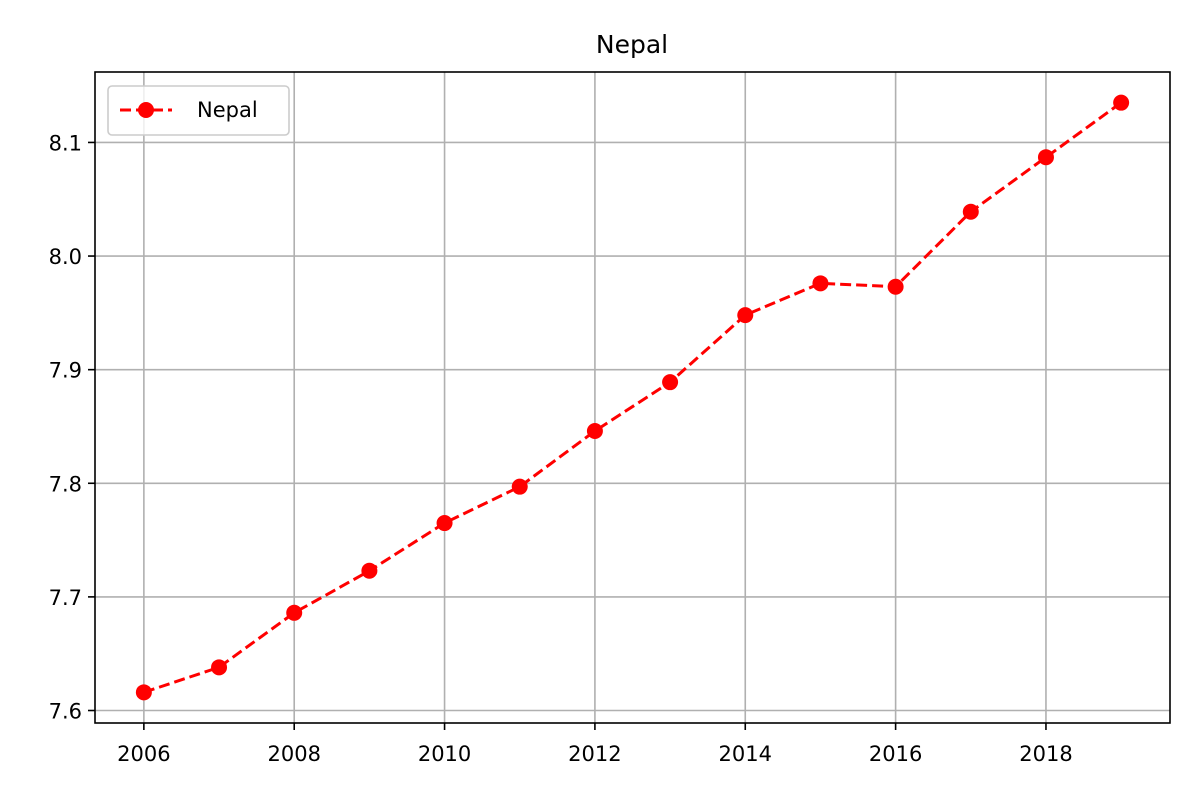 The height and width of the screenshot is (800, 1200). What do you see at coordinates (65, 598) in the screenshot?
I see `y-tick-label: 7.7` at bounding box center [65, 598].